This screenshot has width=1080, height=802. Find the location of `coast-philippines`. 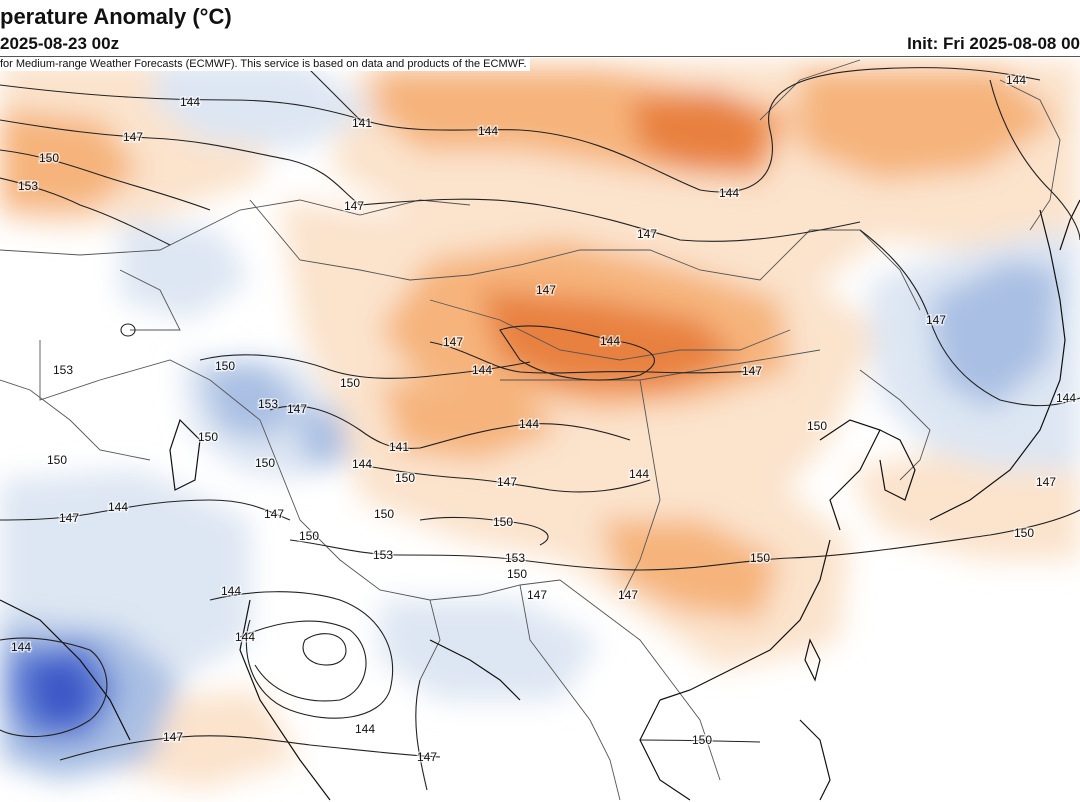

coast-philippines is located at coordinates (815, 760).